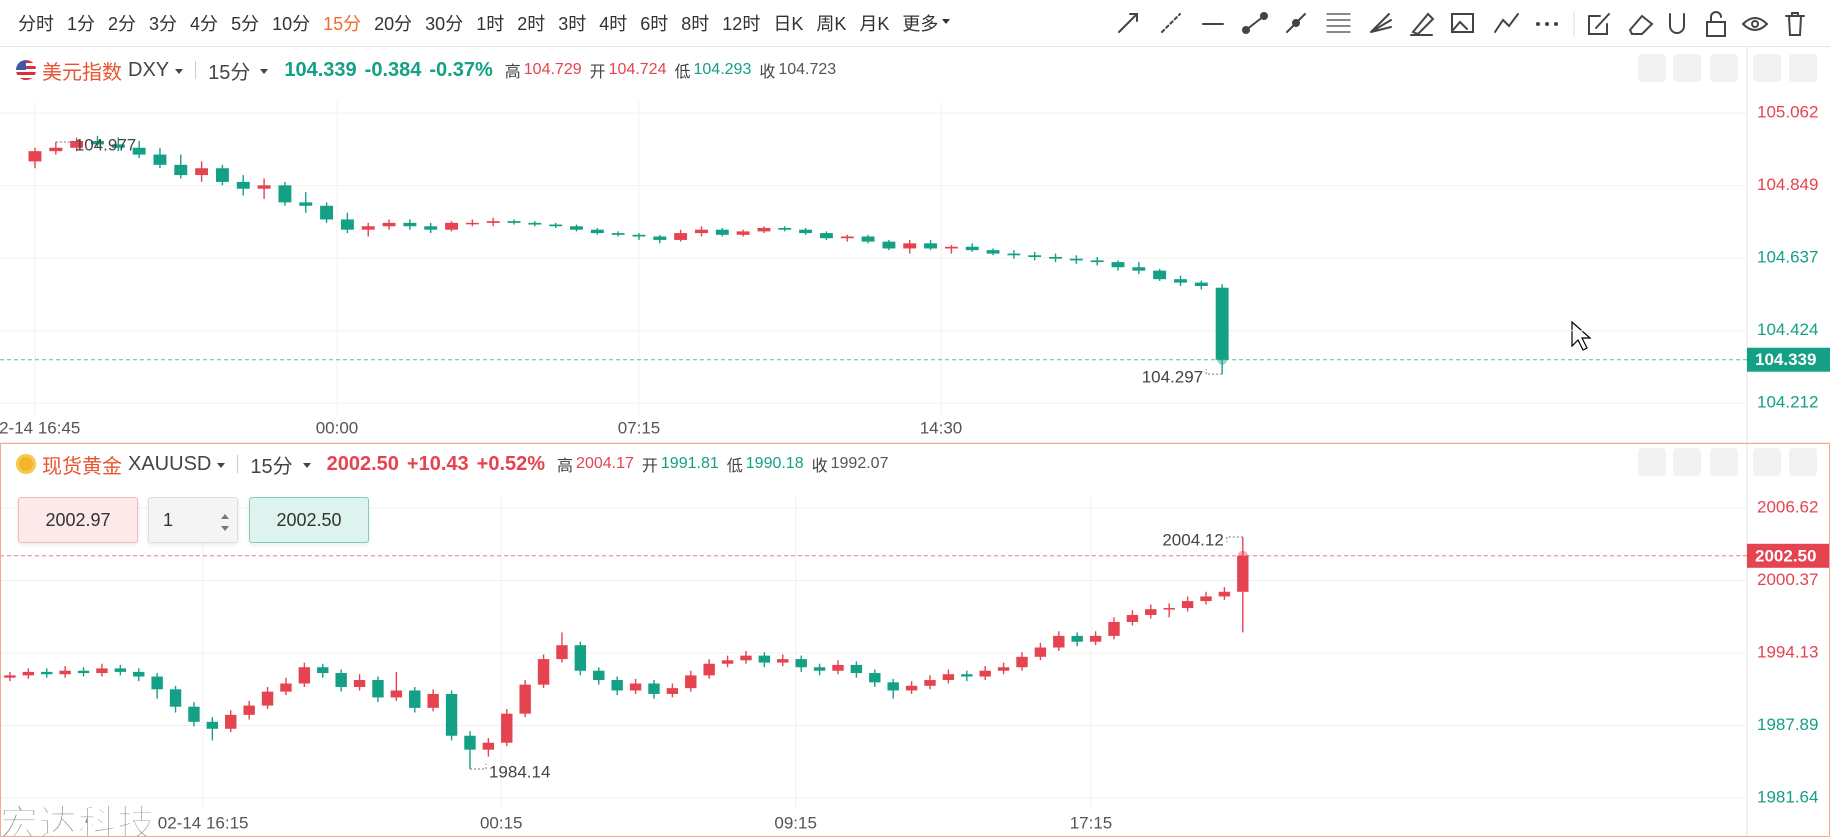  I want to click on price-axis-label: 1987.89, so click(1787, 724).